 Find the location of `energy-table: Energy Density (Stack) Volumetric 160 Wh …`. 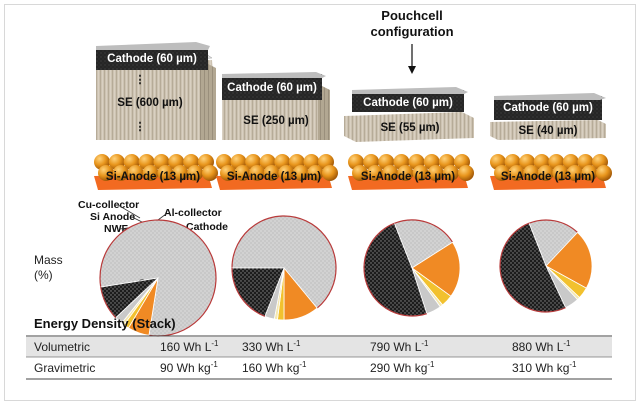

energy-table: Energy Density (Stack) Volumetric 160 Wh … is located at coordinates (319, 348).